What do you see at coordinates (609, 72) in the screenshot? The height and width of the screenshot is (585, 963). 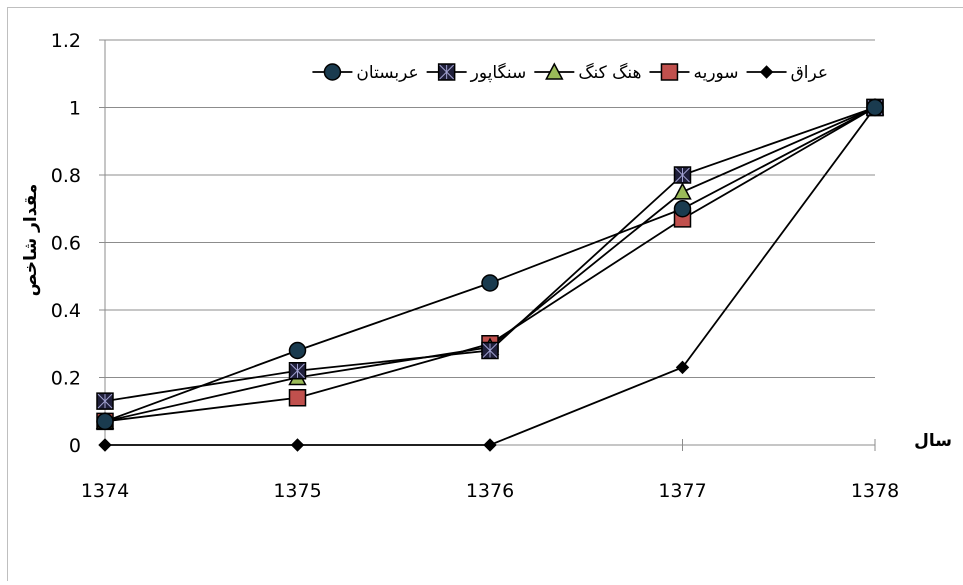 I see `legend-label: هنگ کنگ` at bounding box center [609, 72].